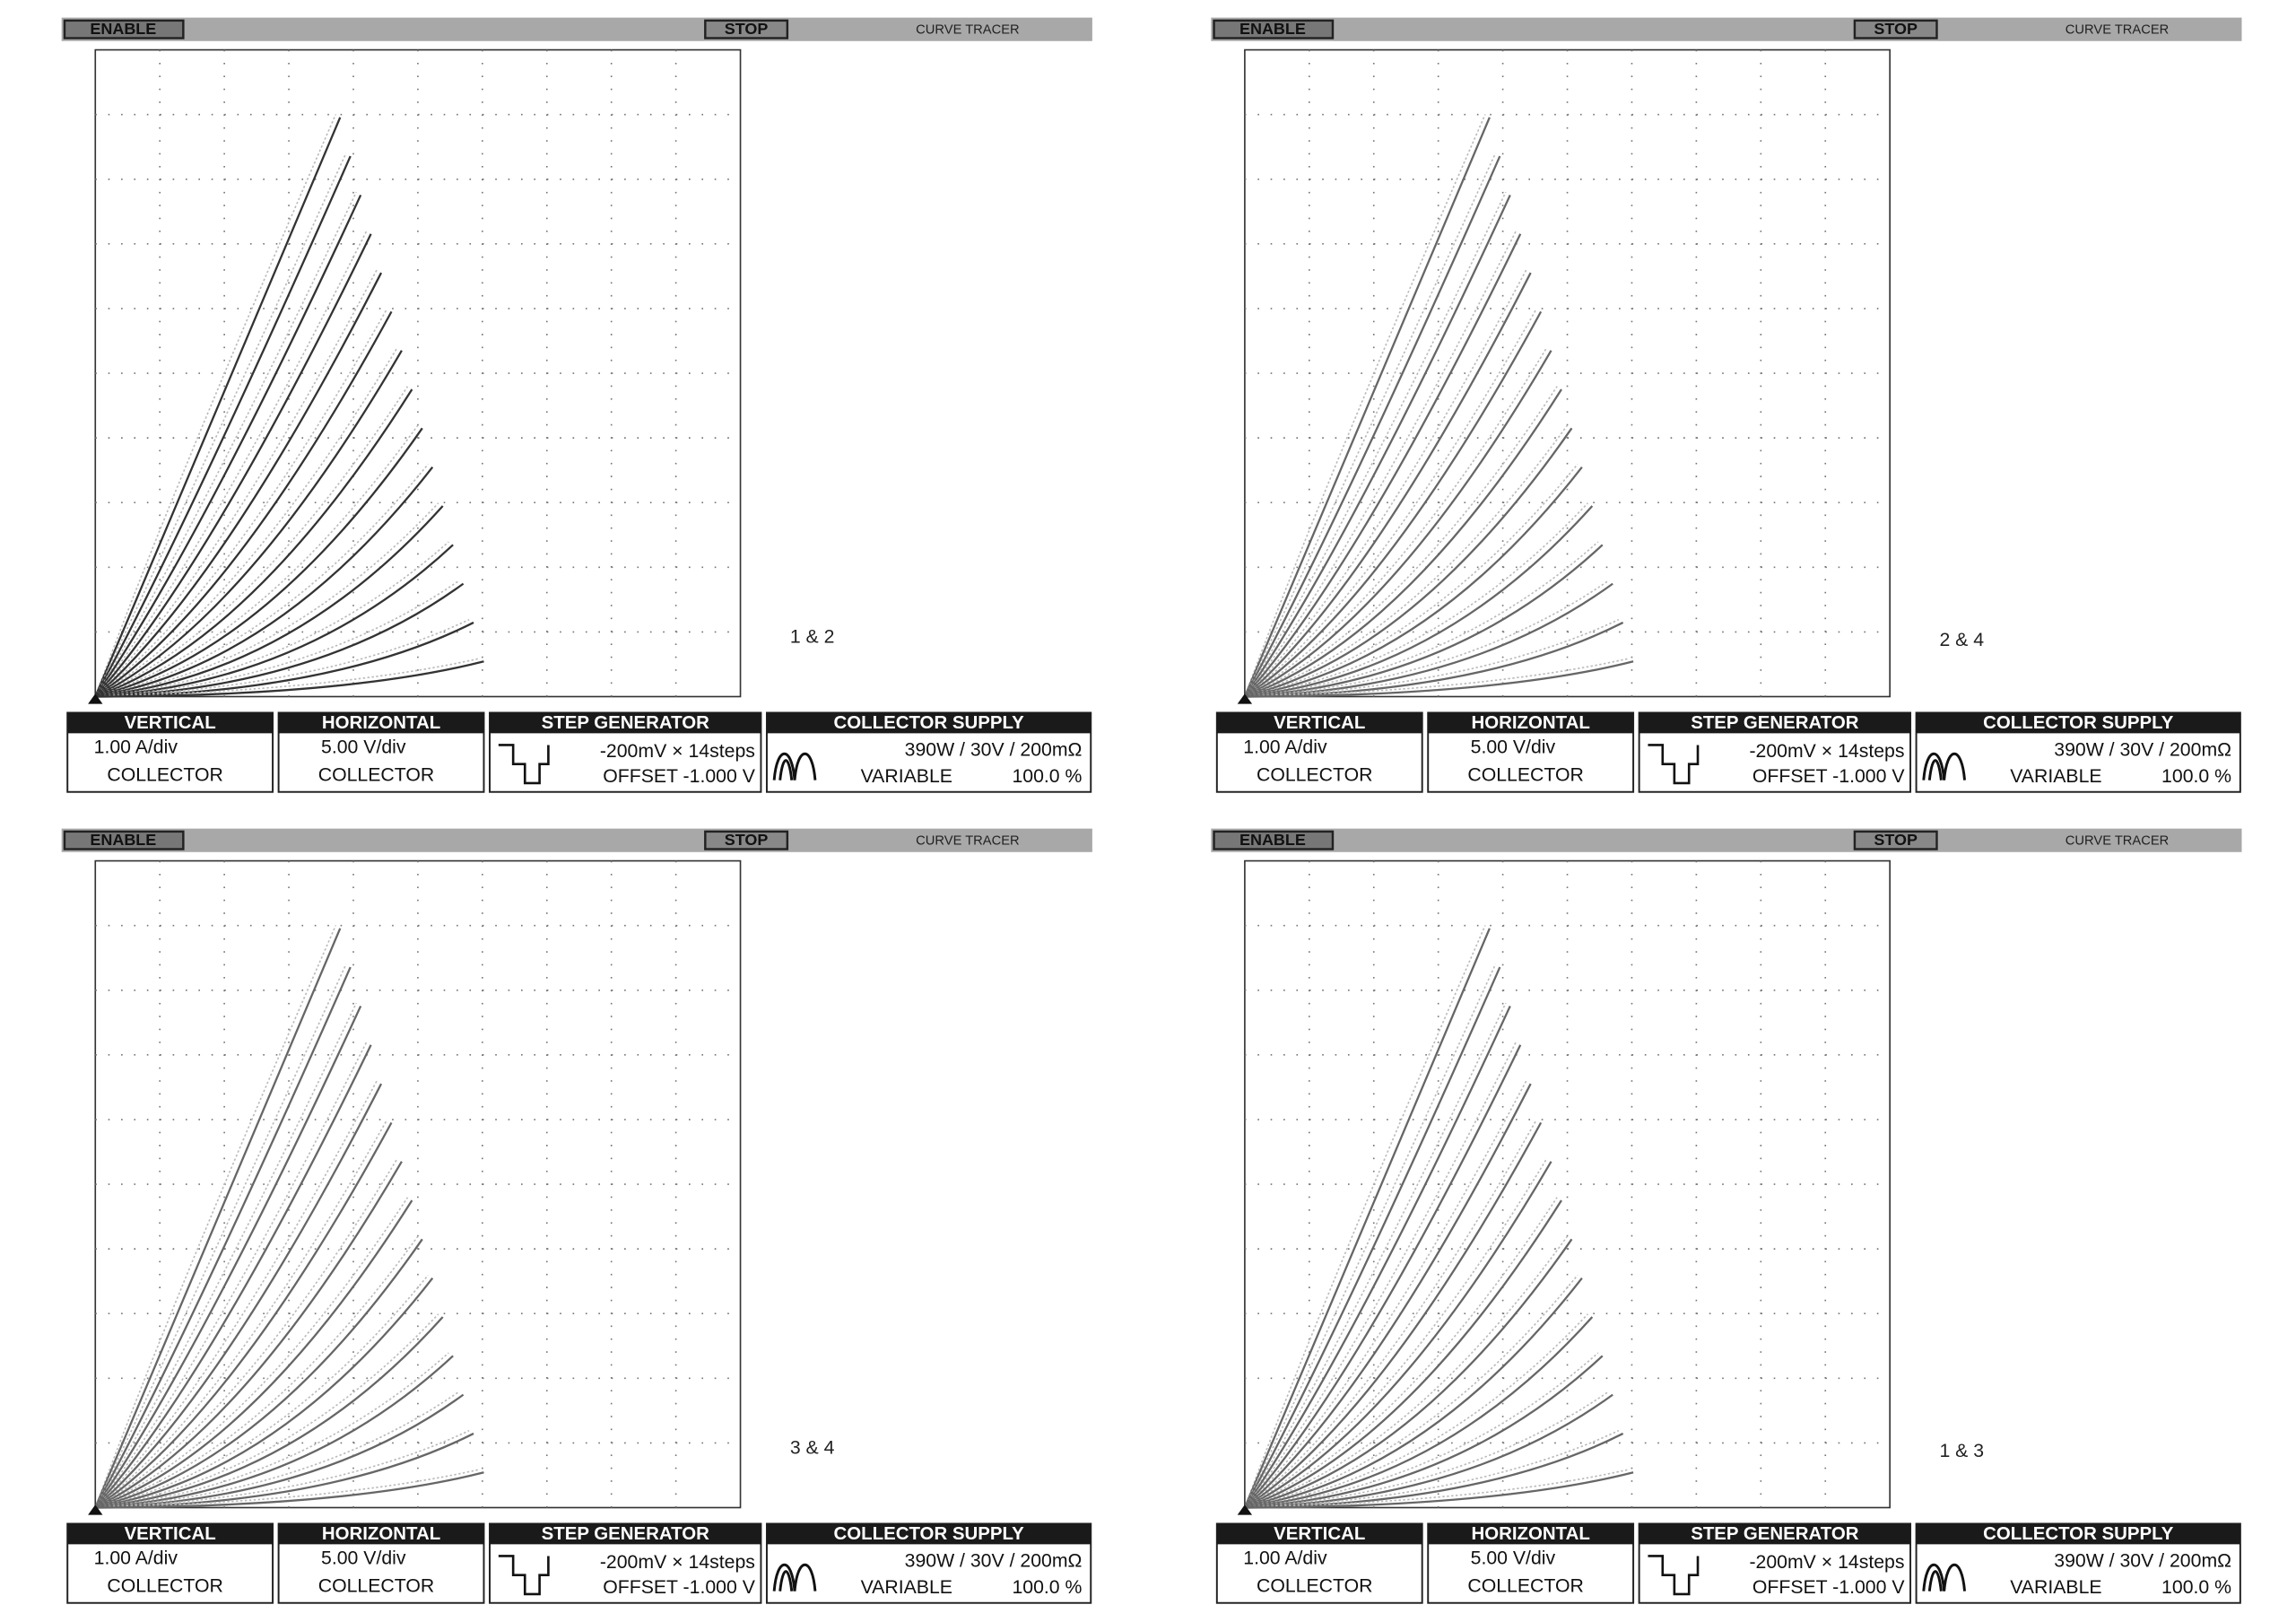  Describe the element at coordinates (1726, 840) in the screenshot. I see `header-bar` at that location.